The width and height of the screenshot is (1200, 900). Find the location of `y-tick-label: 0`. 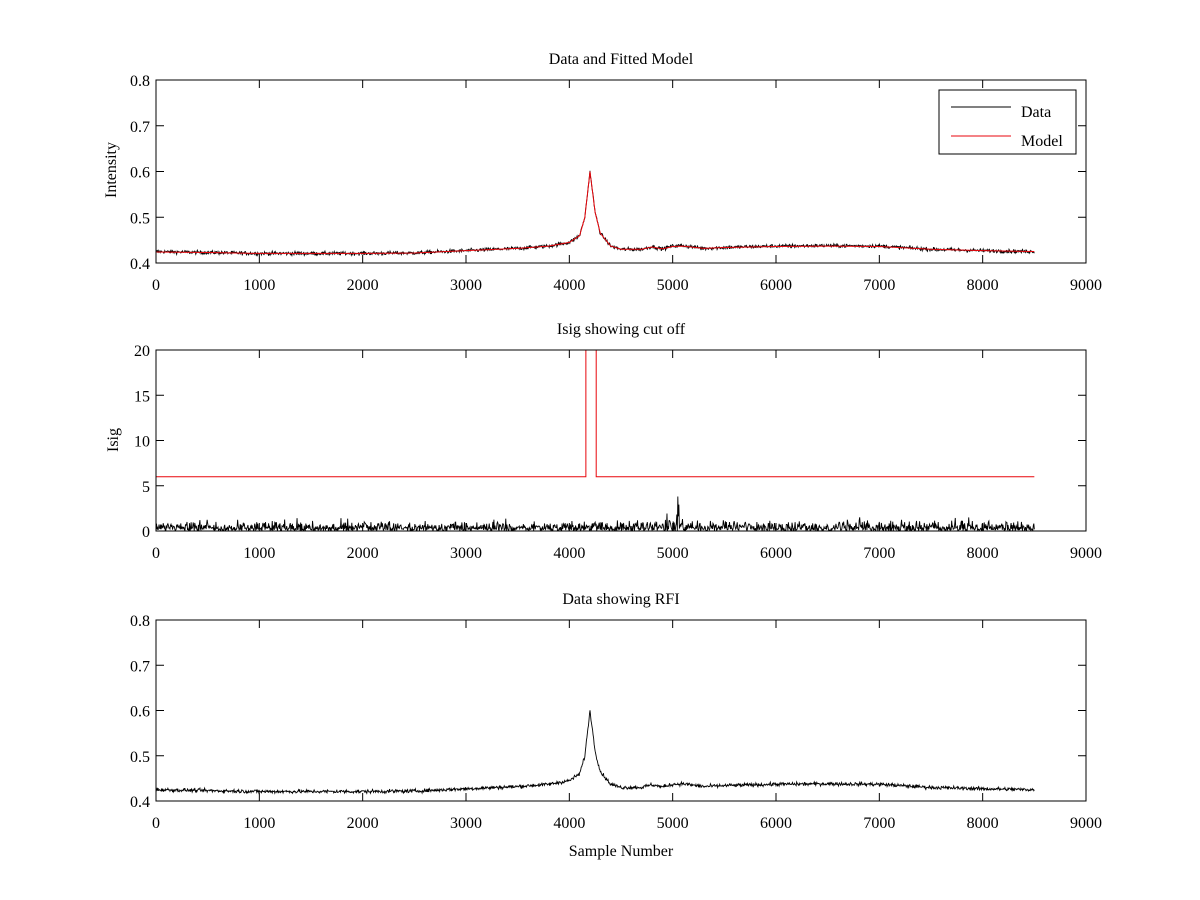

y-tick-label: 0 is located at coordinates (146, 532).